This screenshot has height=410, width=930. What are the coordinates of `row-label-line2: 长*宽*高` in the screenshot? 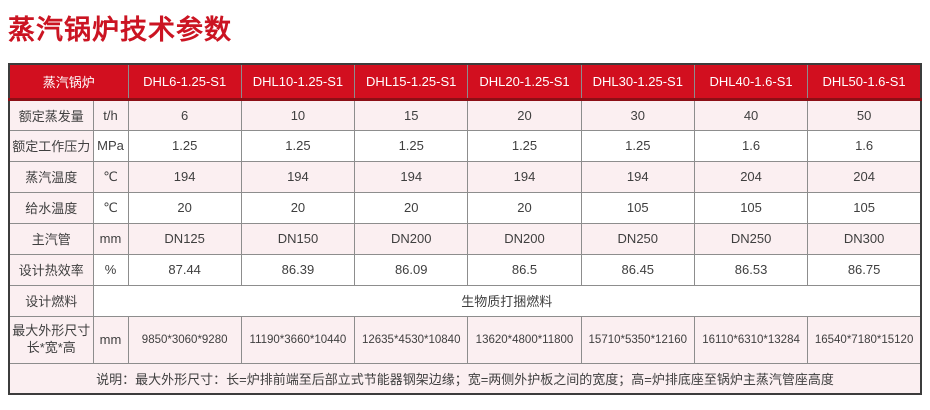 It's located at (51, 347).